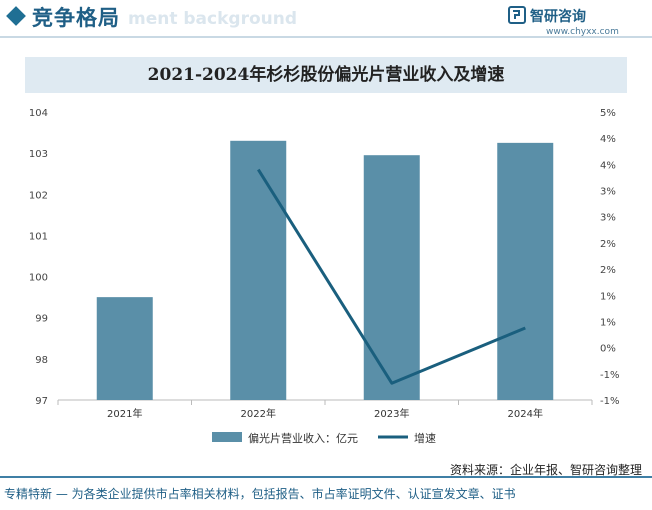 Image resolution: width=652 pixels, height=510 pixels. I want to click on y-right-tick-label: 0%, so click(608, 349).